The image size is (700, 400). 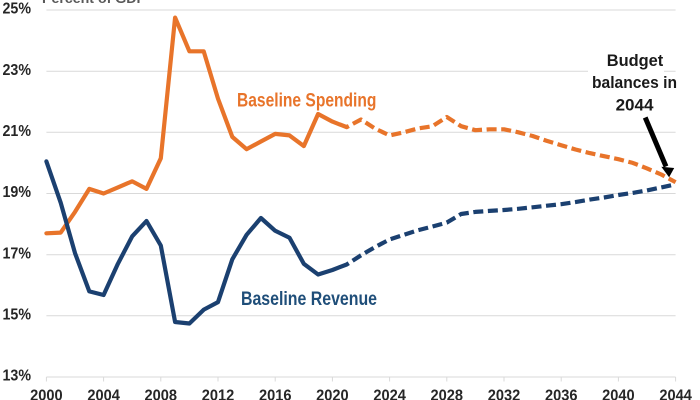 What do you see at coordinates (161, 393) in the screenshot?
I see `svg-text: 2008` at bounding box center [161, 393].